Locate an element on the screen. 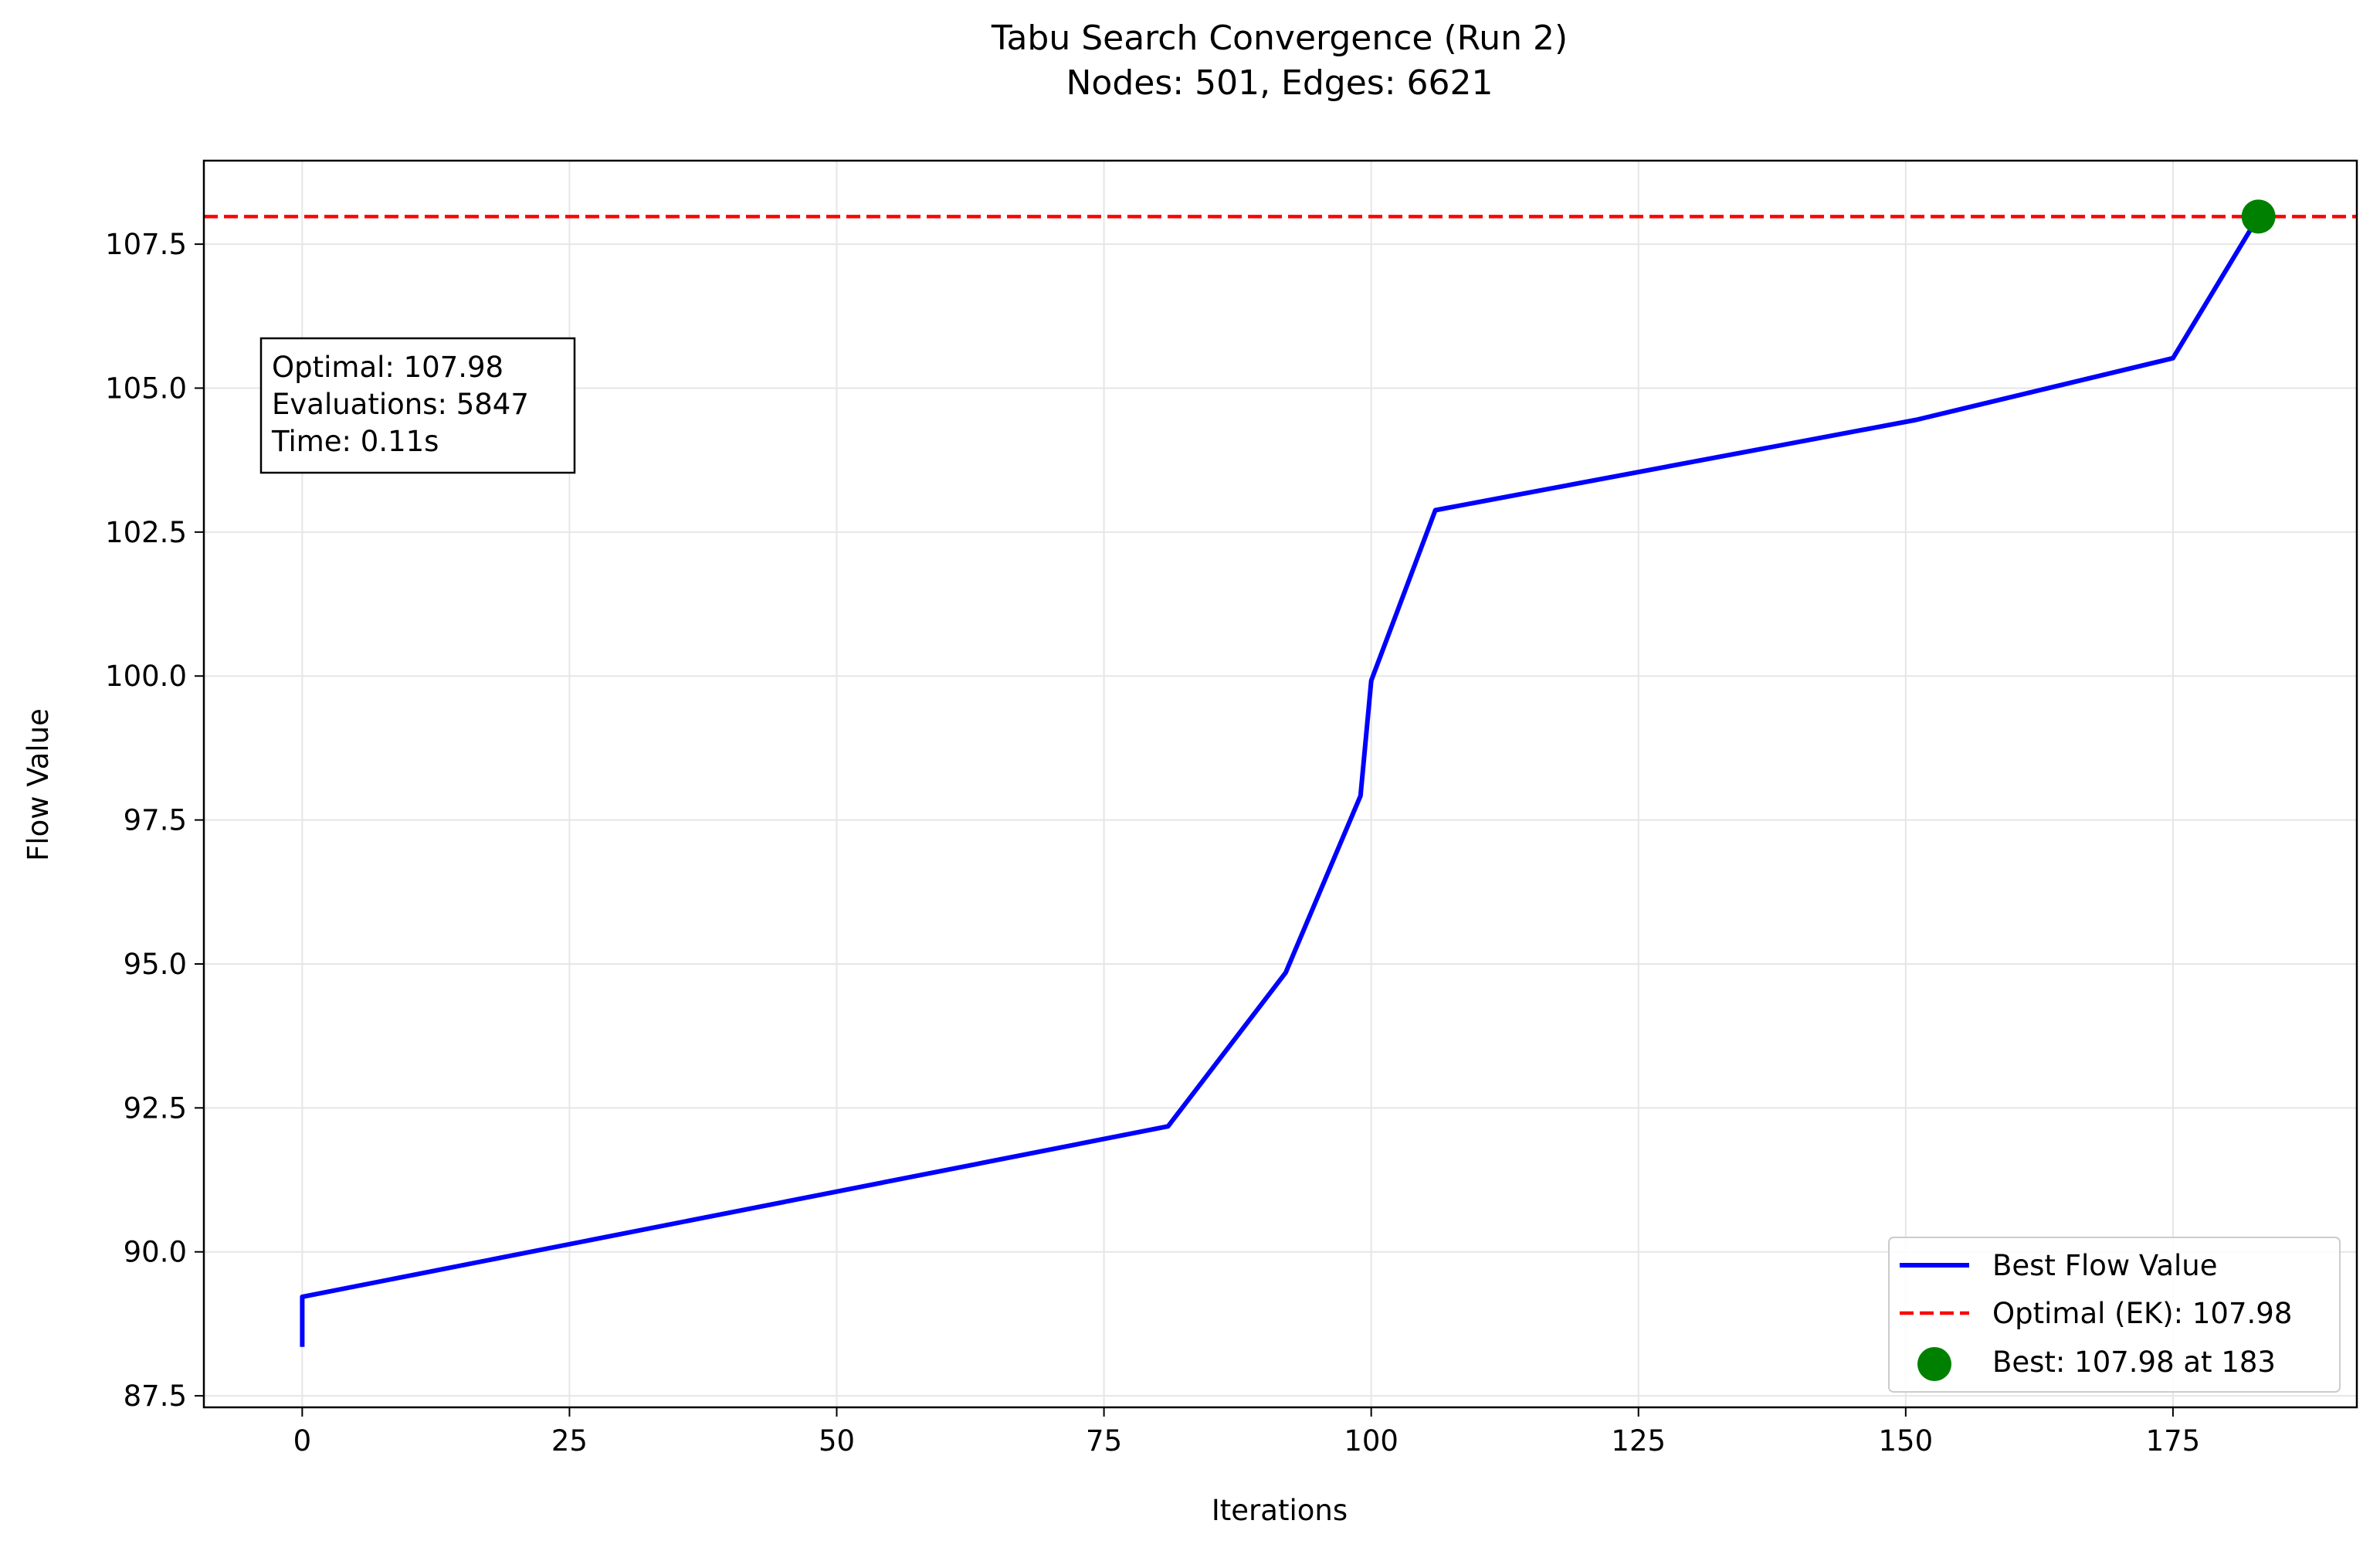 The width and height of the screenshot is (2380, 1551). x-axis-label: Iterations is located at coordinates (1280, 1510).